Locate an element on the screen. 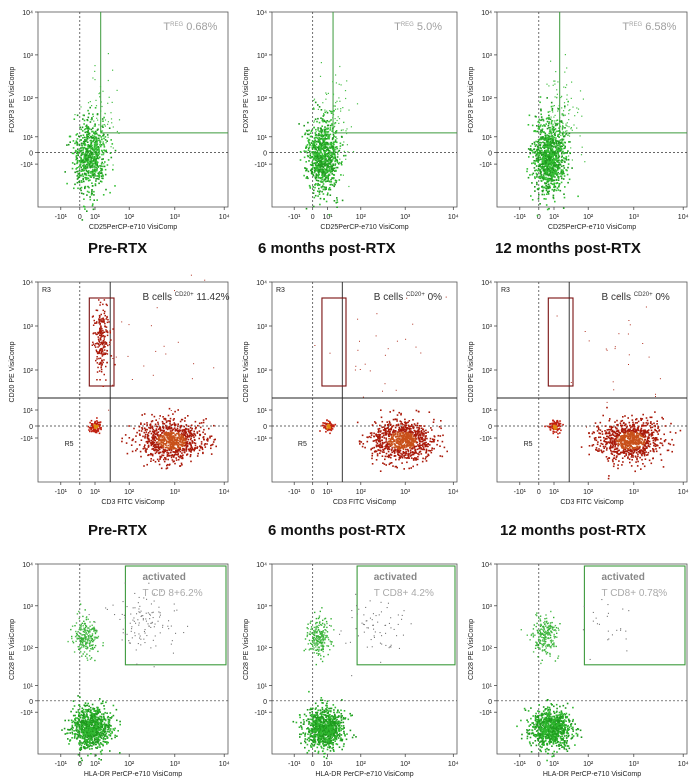 The height and width of the screenshot is (782, 700). treg-label-sup: REG is located at coordinates (635, 25).